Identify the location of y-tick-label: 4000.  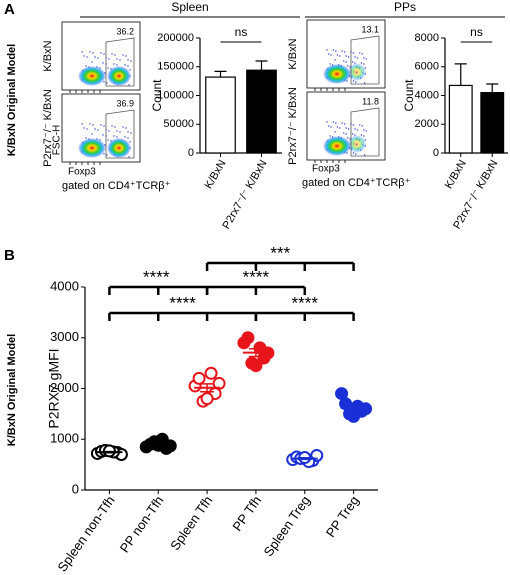
(64, 285).